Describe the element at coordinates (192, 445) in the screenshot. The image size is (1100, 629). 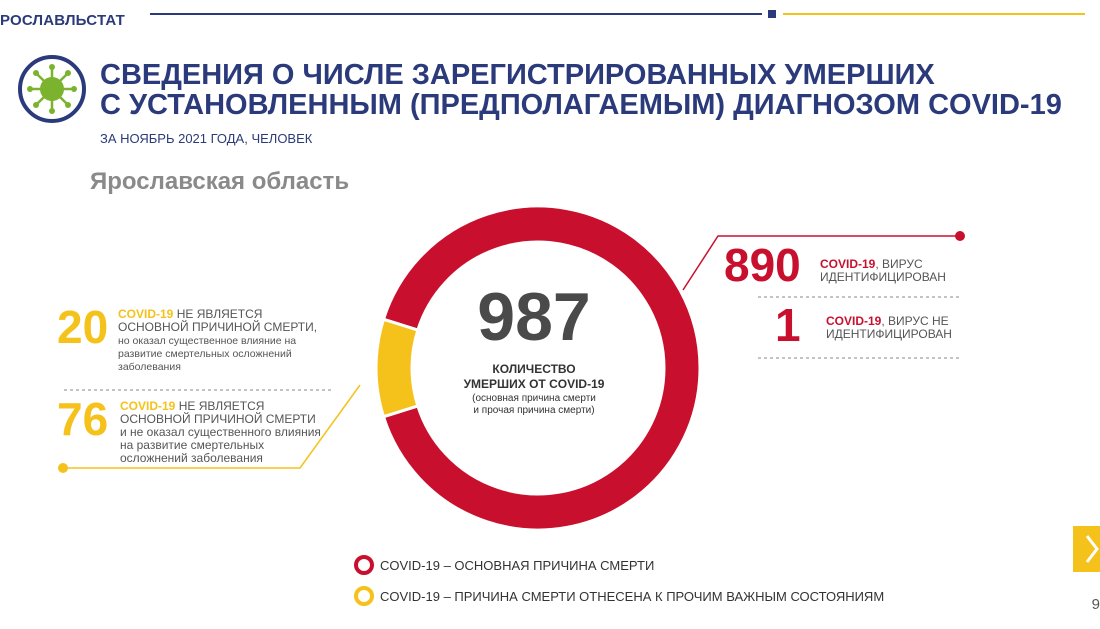
I see `not-influenced-line4: на развитие смертельных` at that location.